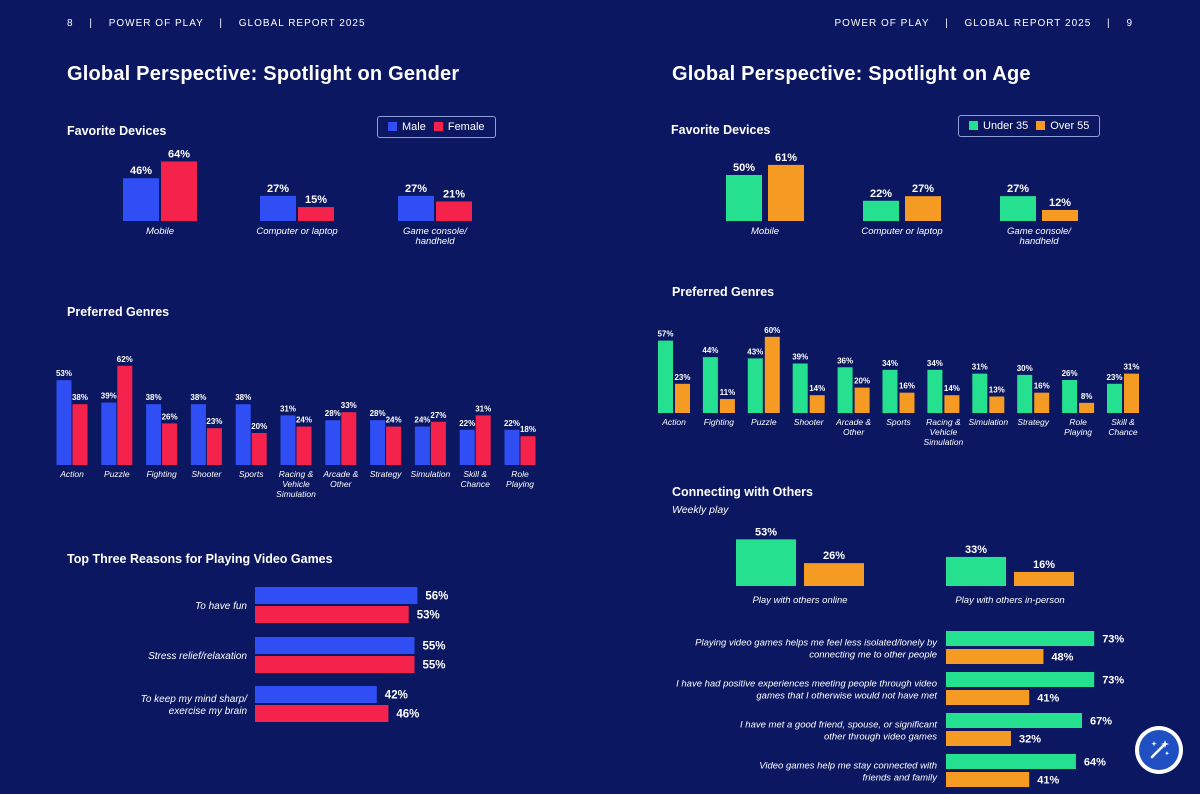 The height and width of the screenshot is (794, 1200). I want to click on data-label: 33%, so click(349, 405).